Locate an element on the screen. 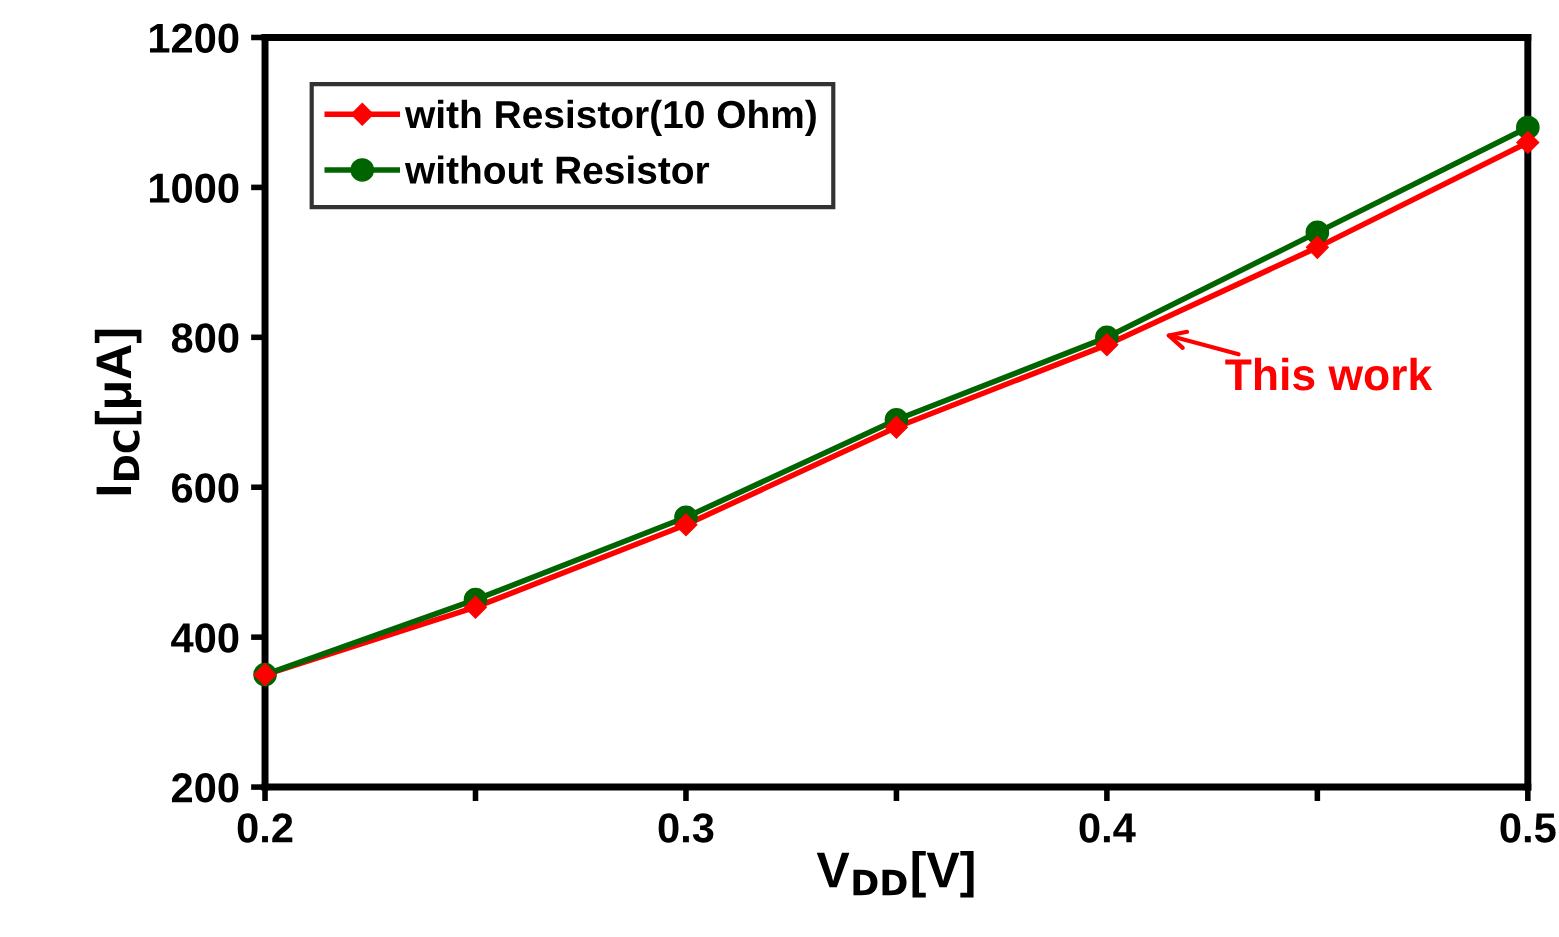  x-tick-label: 0.3 is located at coordinates (686, 828).